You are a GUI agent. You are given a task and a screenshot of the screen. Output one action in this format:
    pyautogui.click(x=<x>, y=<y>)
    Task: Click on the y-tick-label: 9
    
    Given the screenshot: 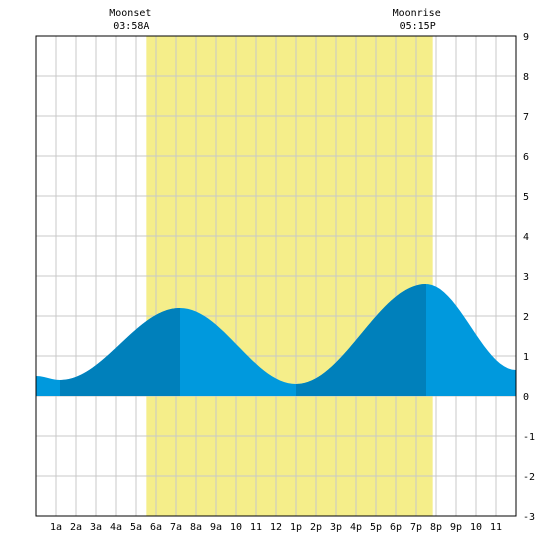 What is the action you would take?
    pyautogui.click(x=526, y=37)
    